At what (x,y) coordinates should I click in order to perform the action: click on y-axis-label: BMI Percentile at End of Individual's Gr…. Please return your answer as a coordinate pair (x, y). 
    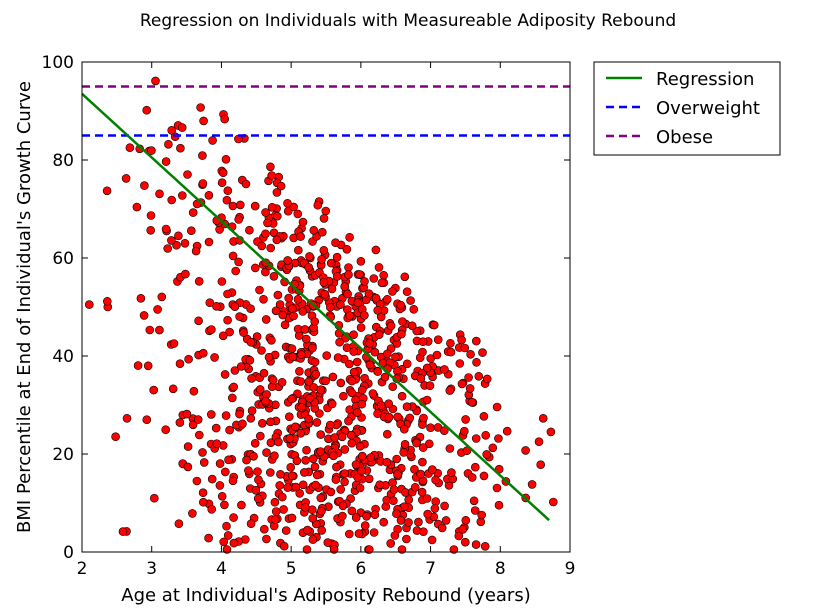
    Looking at the image, I should click on (24, 307).